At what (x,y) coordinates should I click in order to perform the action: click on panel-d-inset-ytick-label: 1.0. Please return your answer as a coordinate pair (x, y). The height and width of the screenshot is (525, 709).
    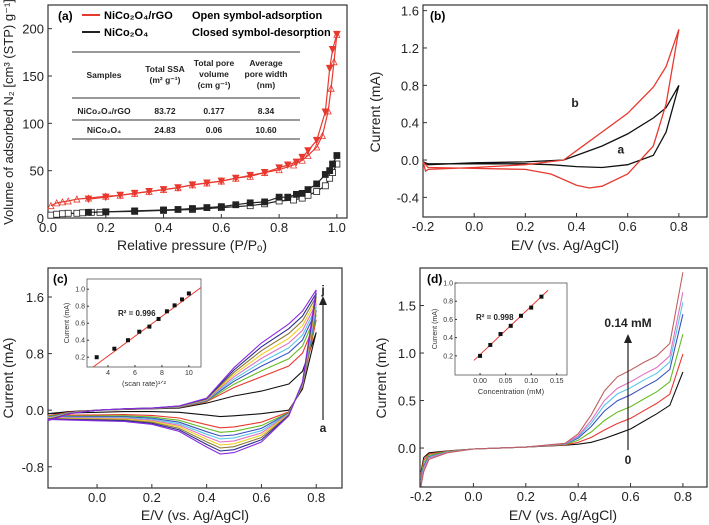
    Looking at the image, I should click on (448, 284).